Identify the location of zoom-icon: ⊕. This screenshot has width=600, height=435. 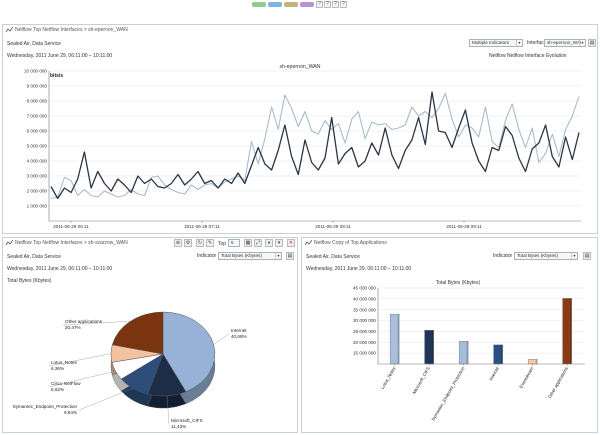
(178, 243).